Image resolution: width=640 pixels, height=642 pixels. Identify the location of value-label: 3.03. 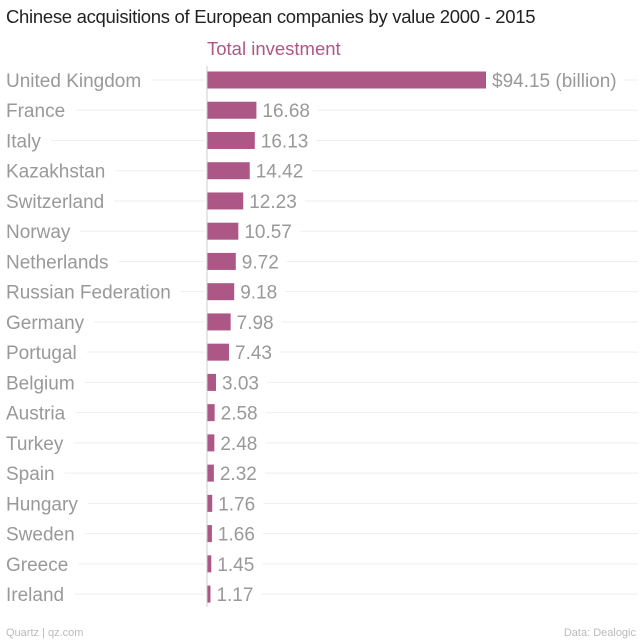
(240, 383).